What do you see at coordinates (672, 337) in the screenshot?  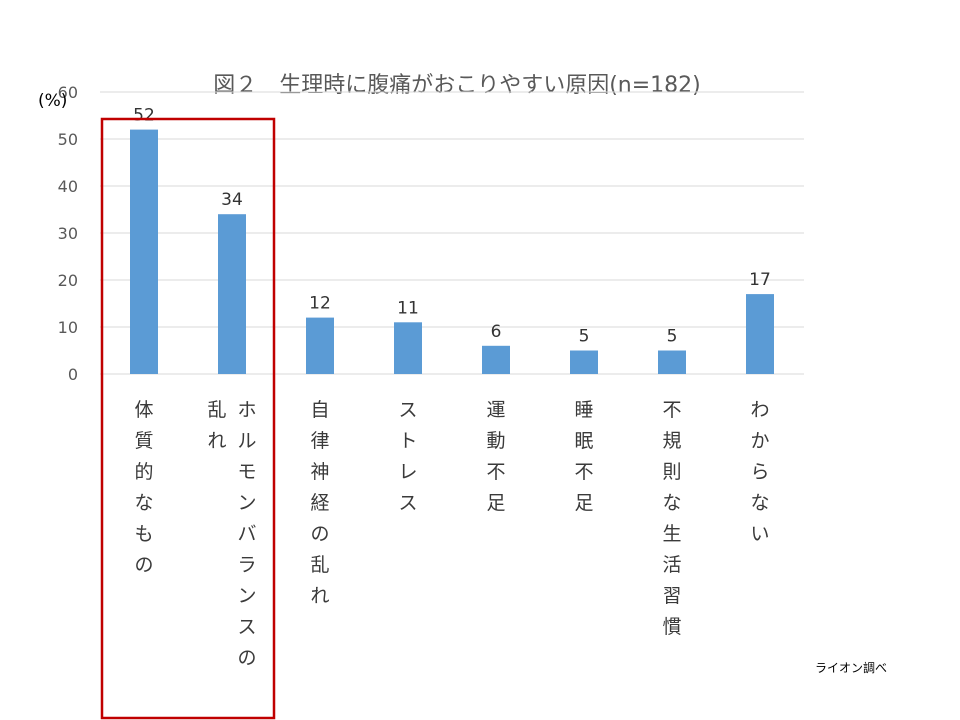 I see `data-label-6: 5` at bounding box center [672, 337].